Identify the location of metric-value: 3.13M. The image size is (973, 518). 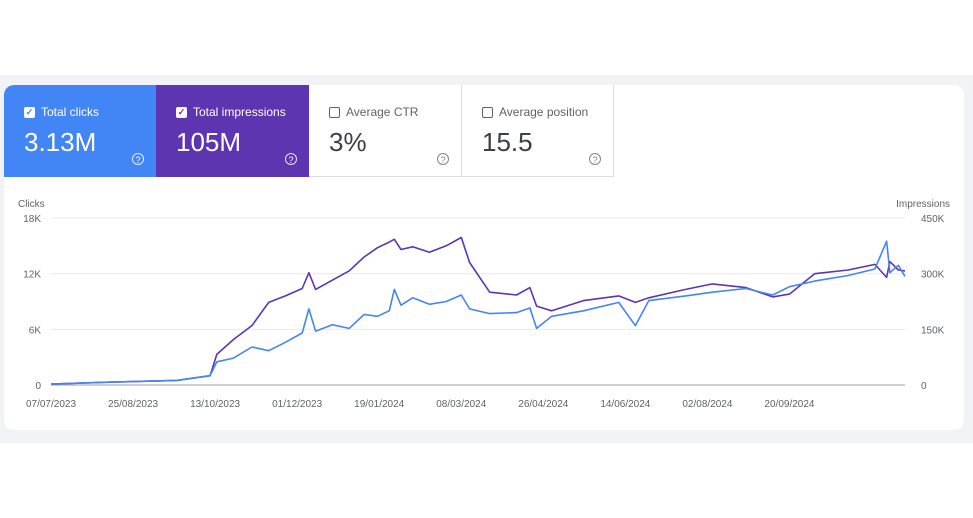
(60, 142).